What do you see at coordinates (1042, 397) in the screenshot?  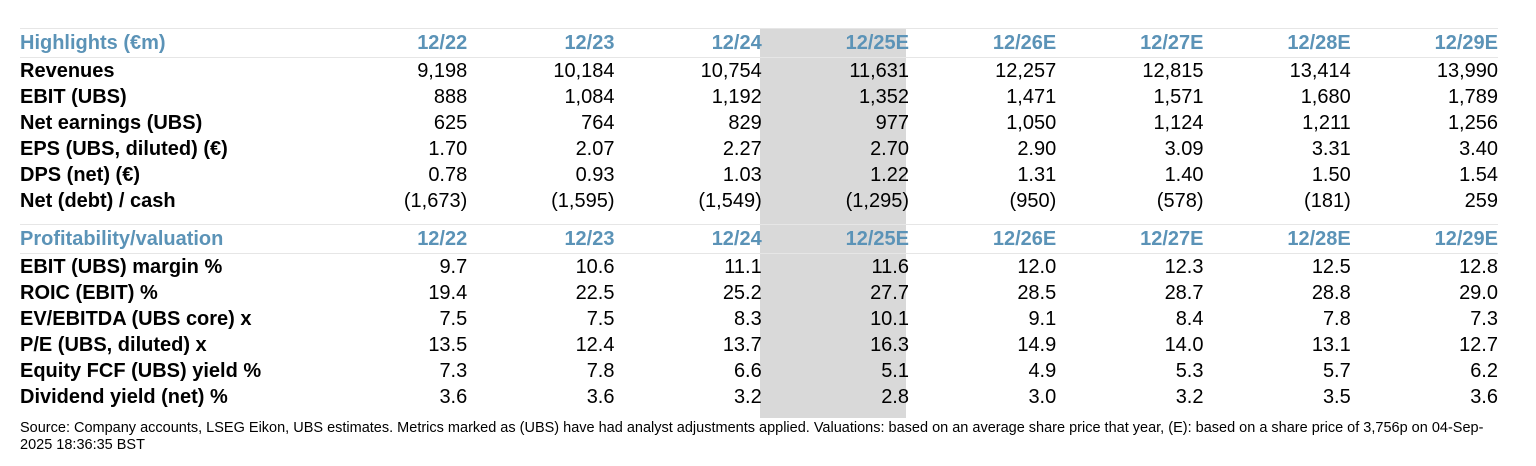 I see `table-cell: 3.0` at bounding box center [1042, 397].